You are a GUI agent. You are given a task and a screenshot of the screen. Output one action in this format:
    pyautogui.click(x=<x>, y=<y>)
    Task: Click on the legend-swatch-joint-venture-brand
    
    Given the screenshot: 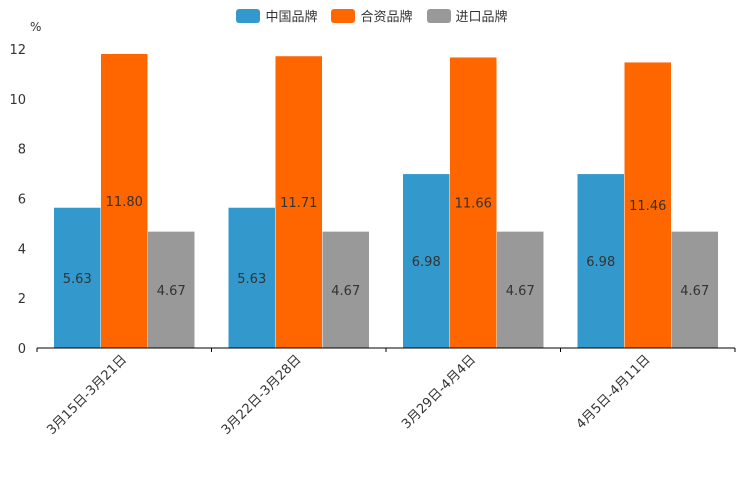 What is the action you would take?
    pyautogui.click(x=343, y=15)
    